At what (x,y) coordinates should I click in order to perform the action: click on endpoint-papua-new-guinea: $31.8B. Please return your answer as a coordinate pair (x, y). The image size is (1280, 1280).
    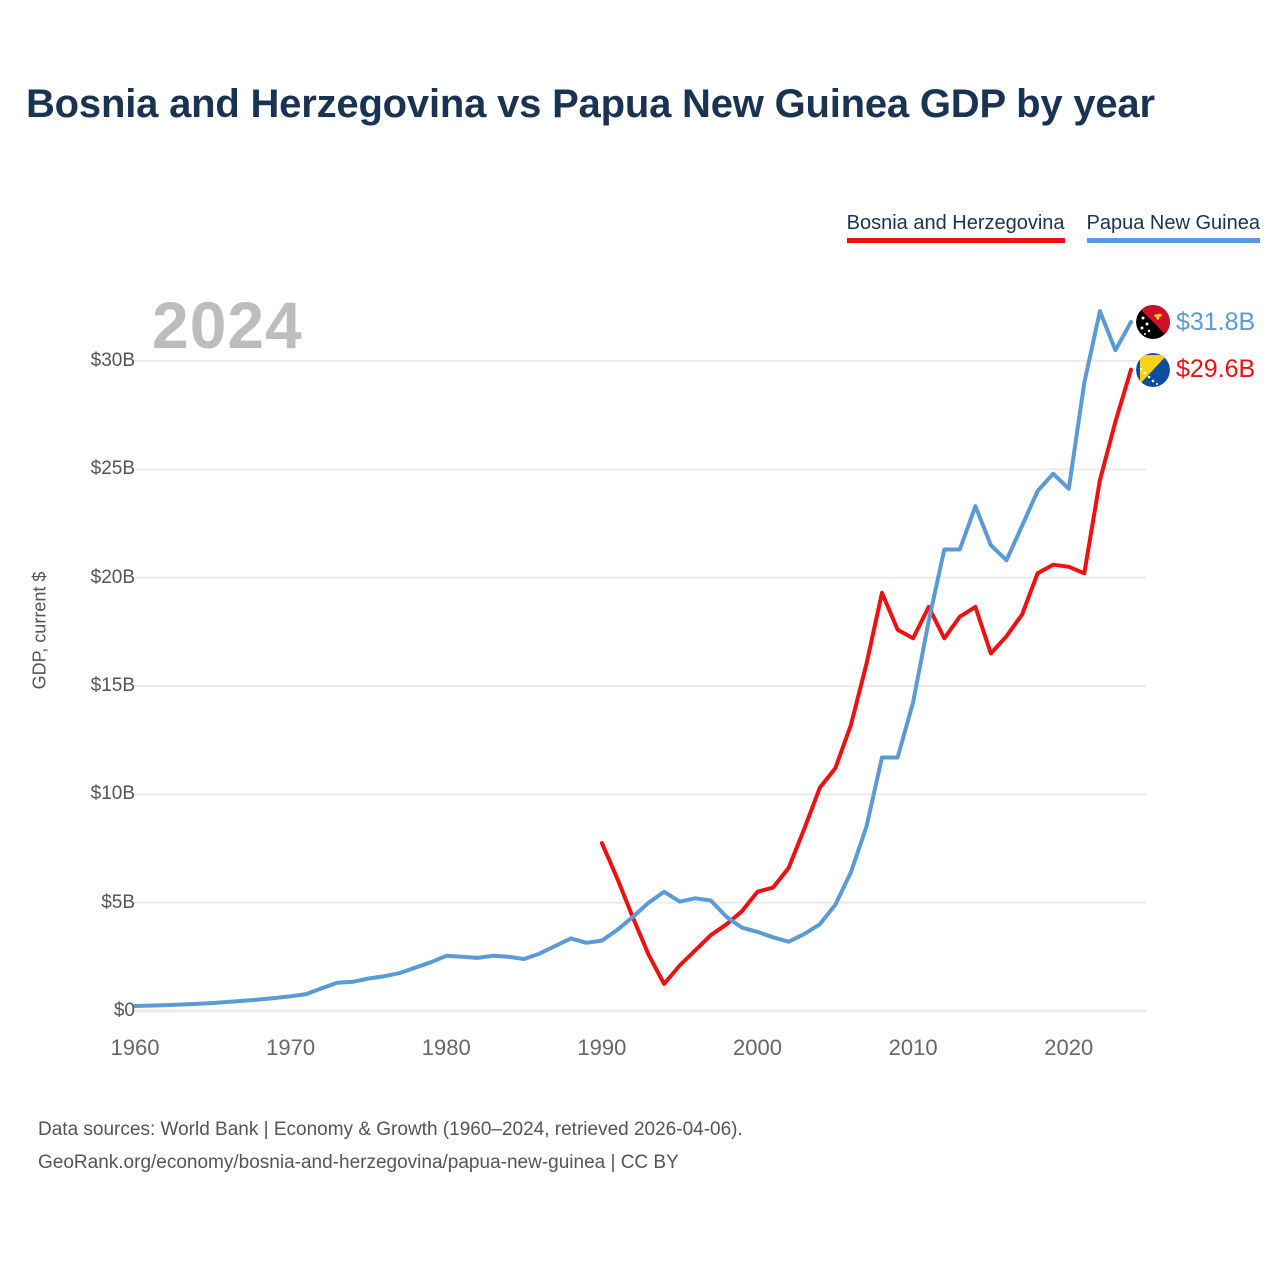
    Looking at the image, I should click on (1195, 322).